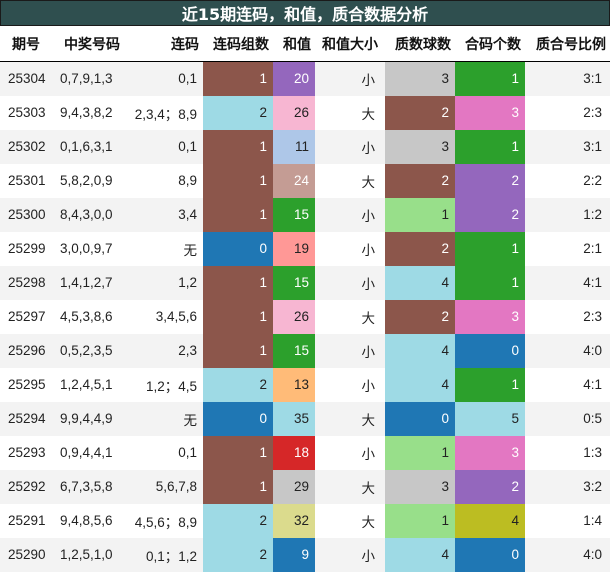 This screenshot has width=610, height=573. I want to click on table-row: 25295 1,2,4,5,1 1,2；4,5 2 13 小 4 1 4:1, so click(305, 384).